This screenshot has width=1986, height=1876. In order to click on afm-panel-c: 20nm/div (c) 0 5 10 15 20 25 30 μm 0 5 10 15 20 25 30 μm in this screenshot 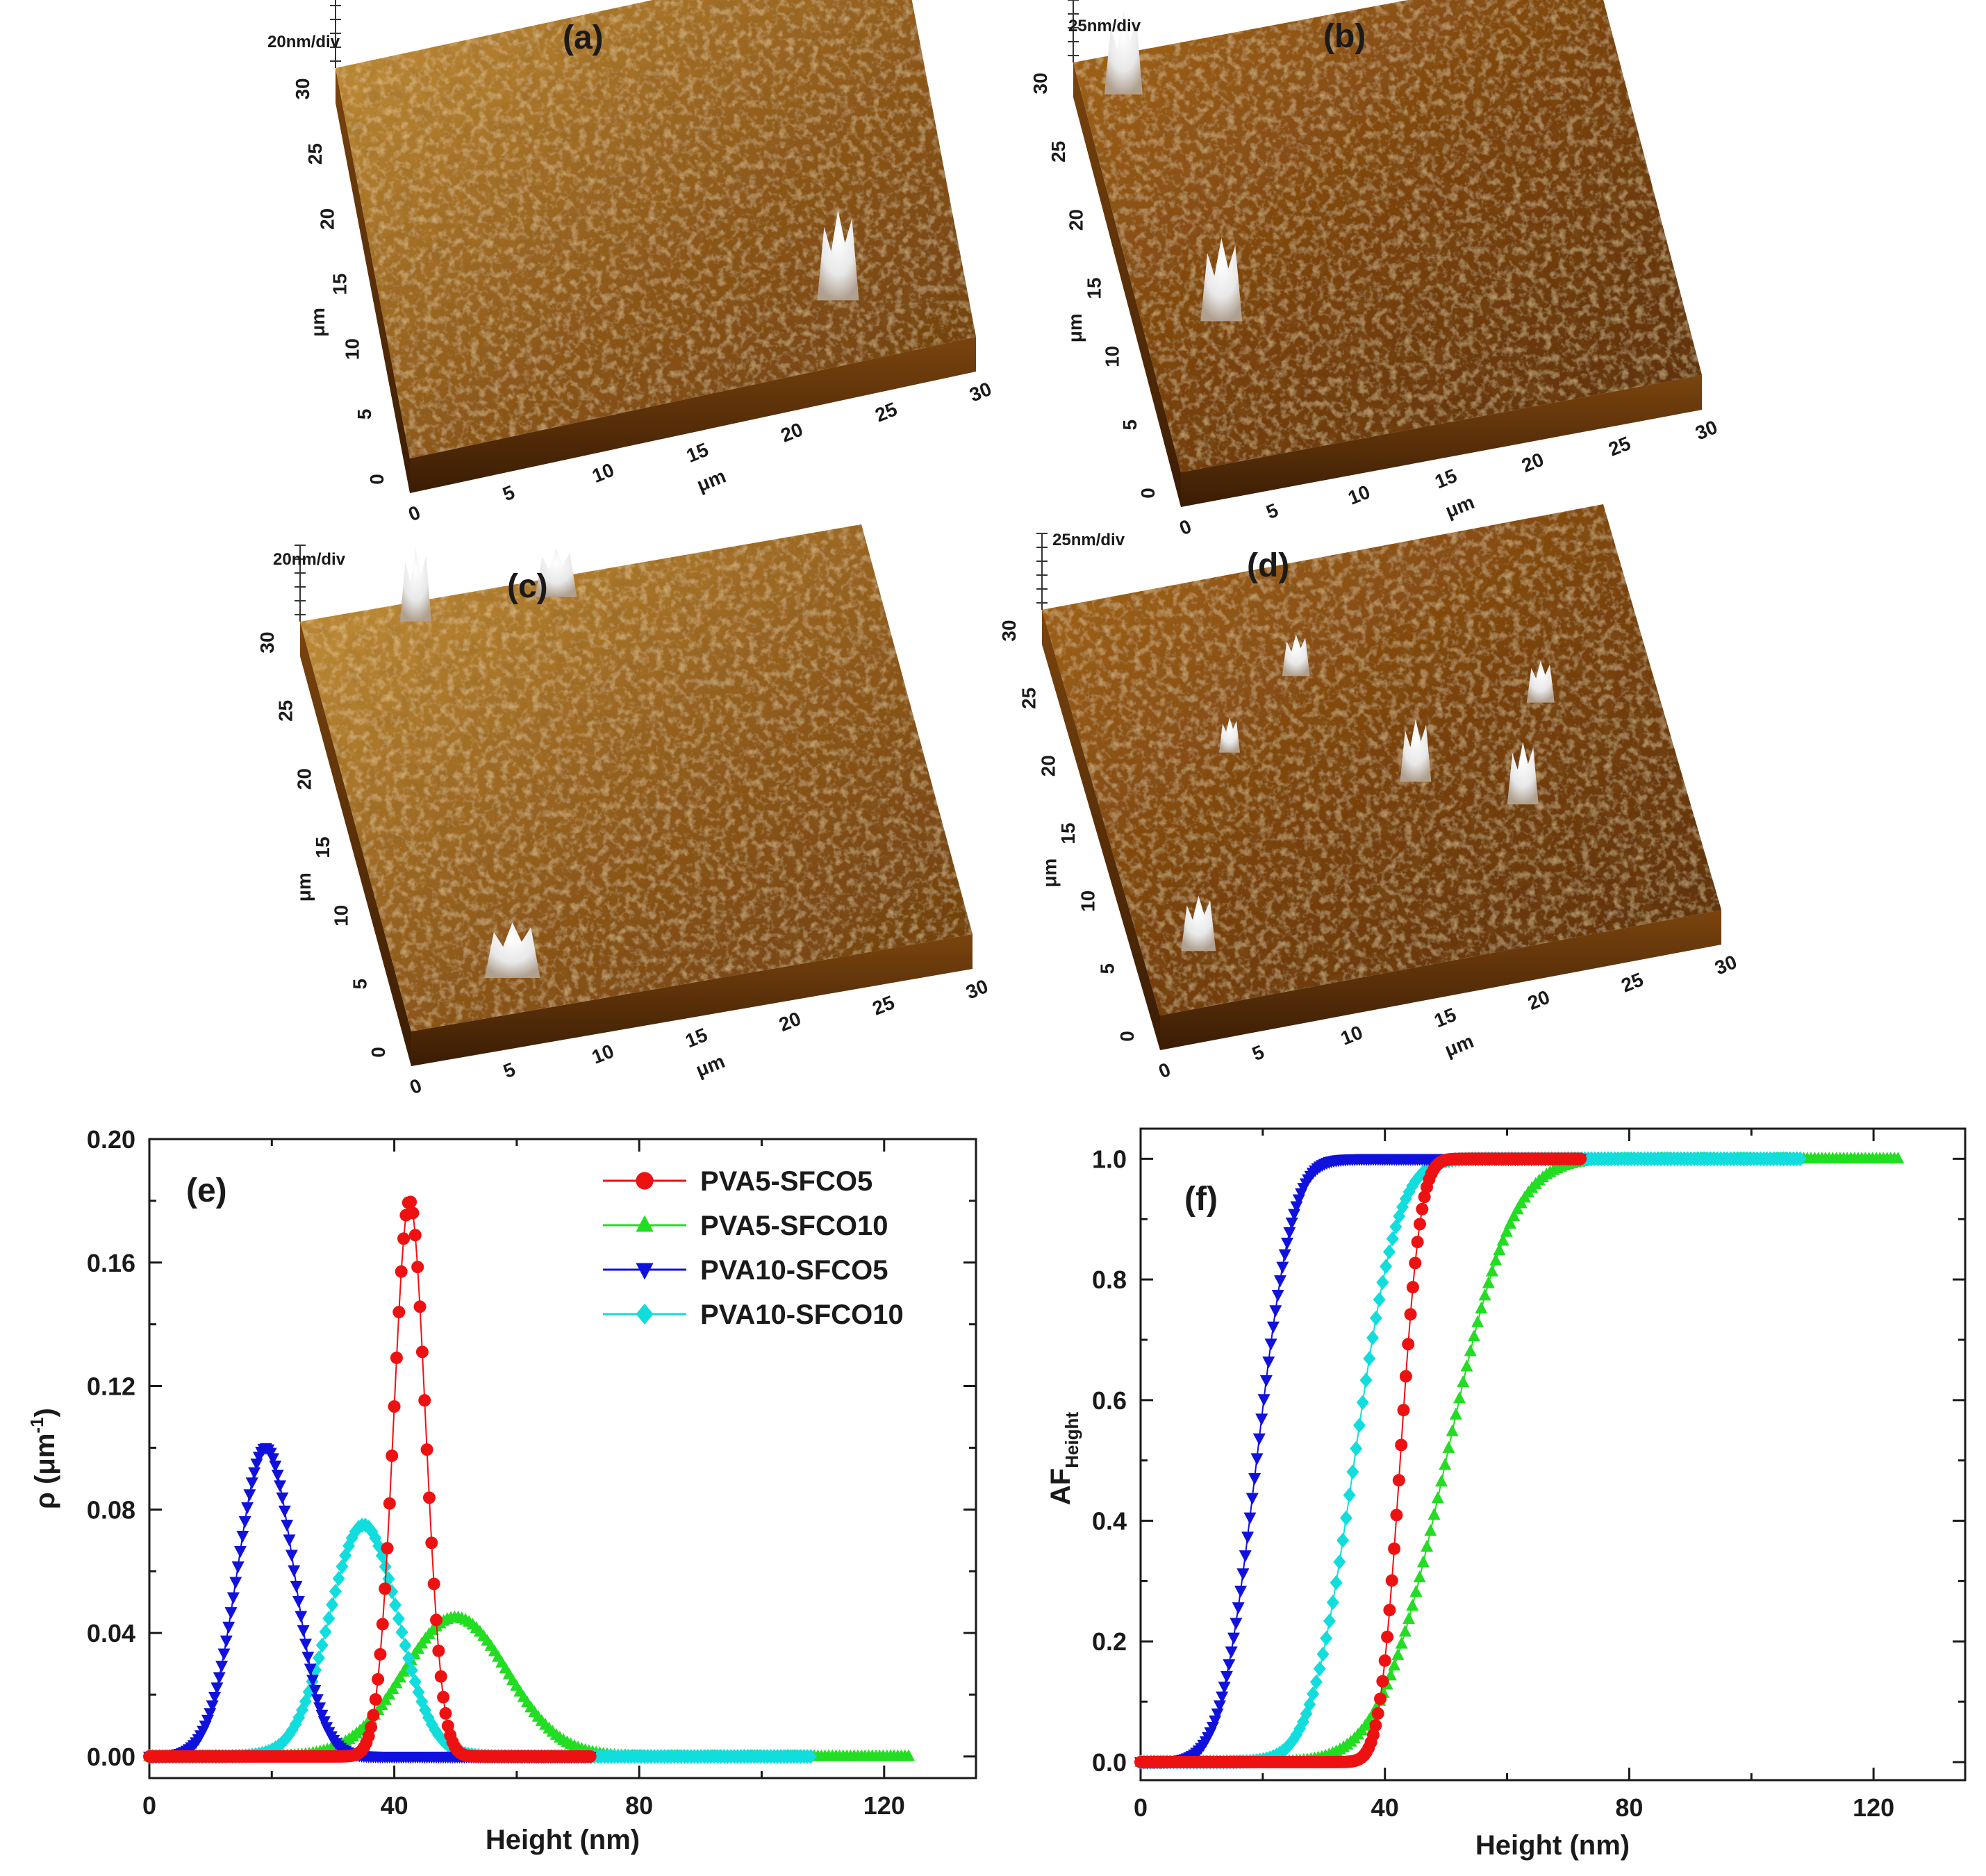, I will do `click(623, 811)`.